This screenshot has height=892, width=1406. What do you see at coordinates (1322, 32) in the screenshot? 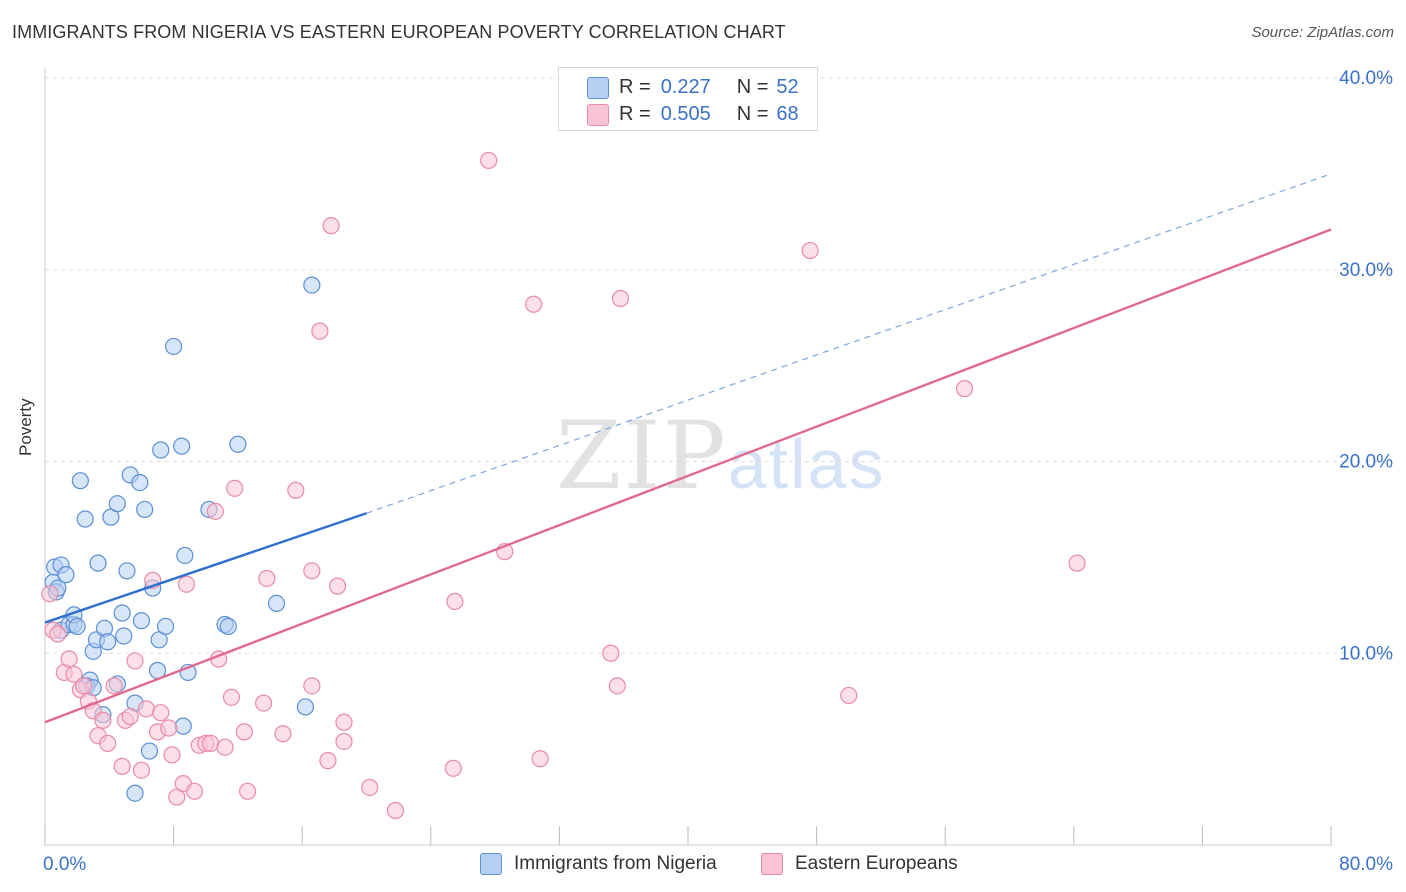
I see `source-credit: Source: ZipAtlas.com` at bounding box center [1322, 32].